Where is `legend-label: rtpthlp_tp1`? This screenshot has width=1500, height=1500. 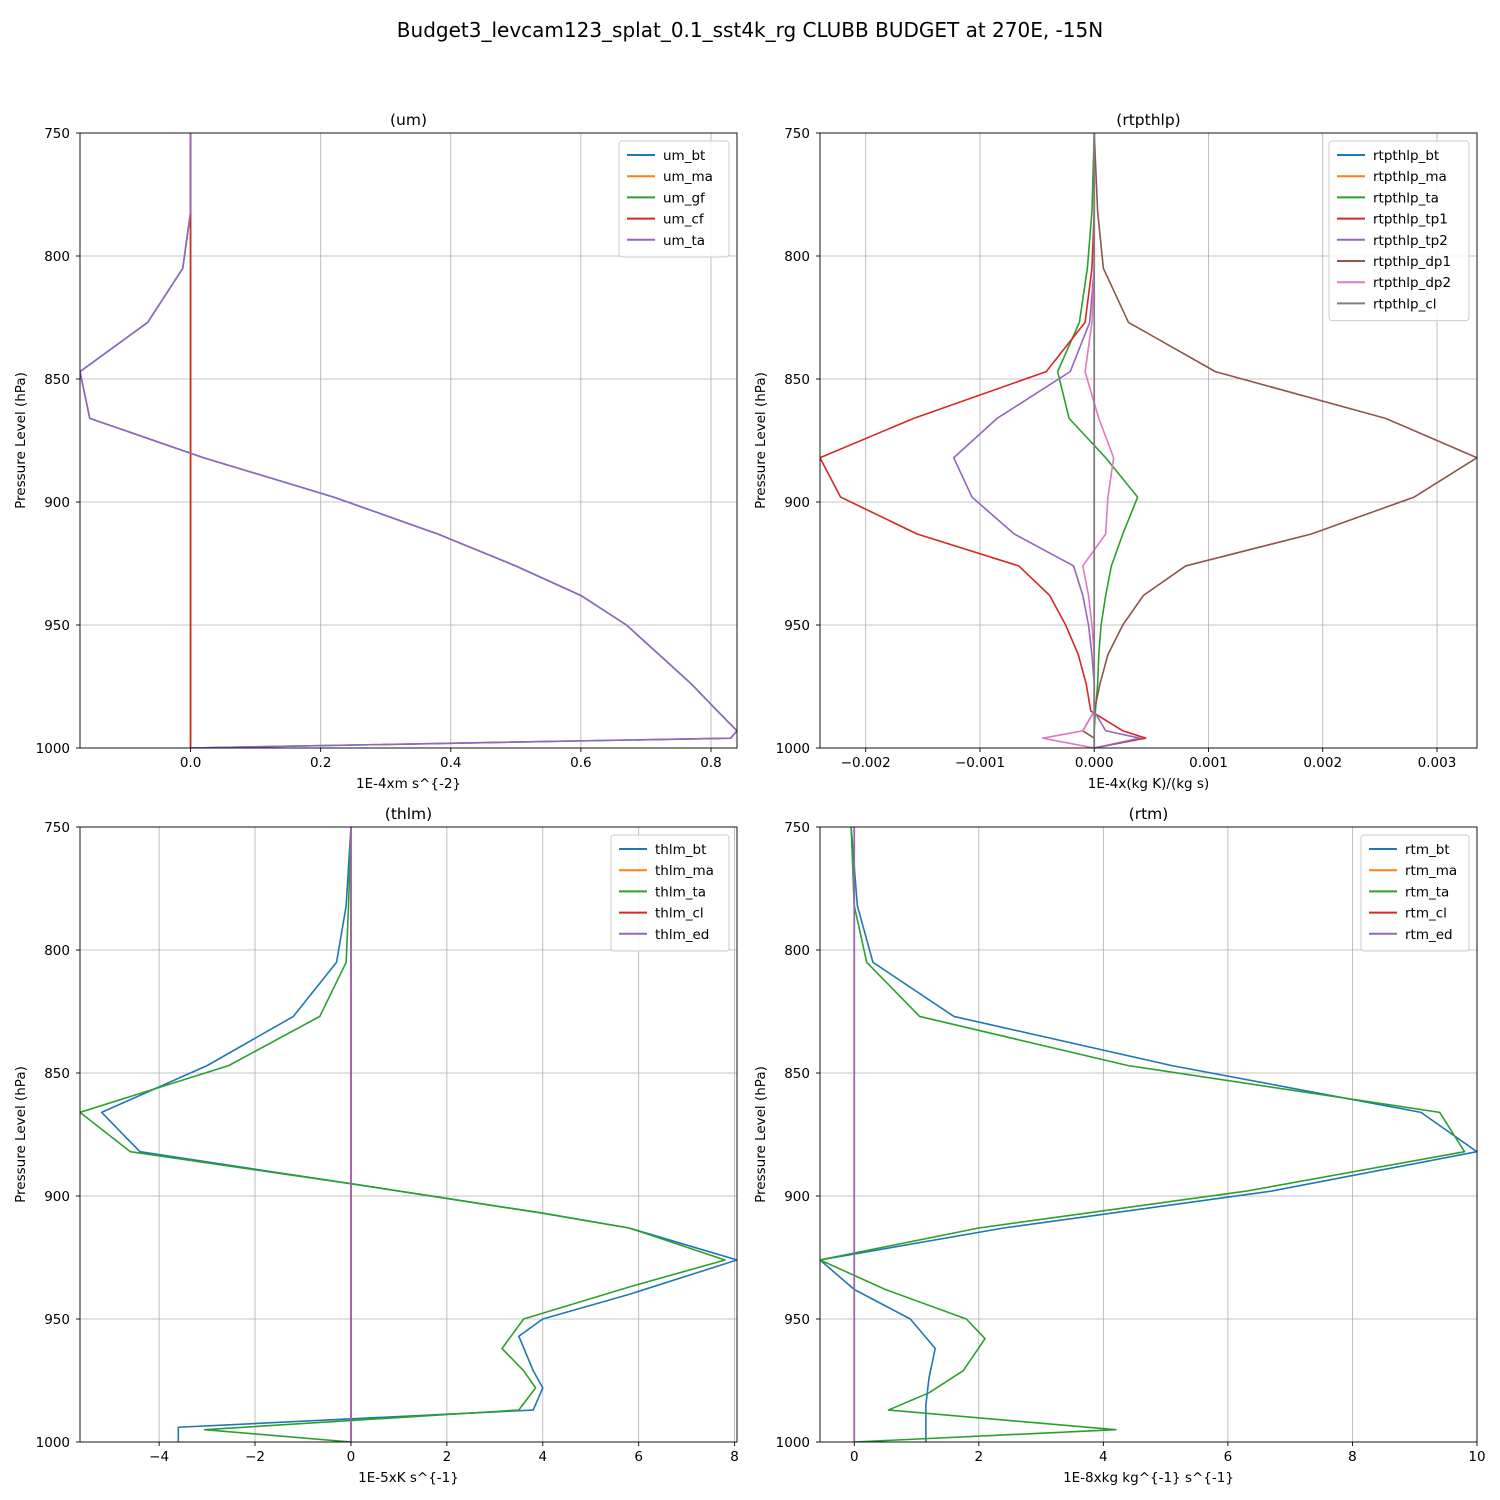 legend-label: rtpthlp_tp1 is located at coordinates (1410, 220).